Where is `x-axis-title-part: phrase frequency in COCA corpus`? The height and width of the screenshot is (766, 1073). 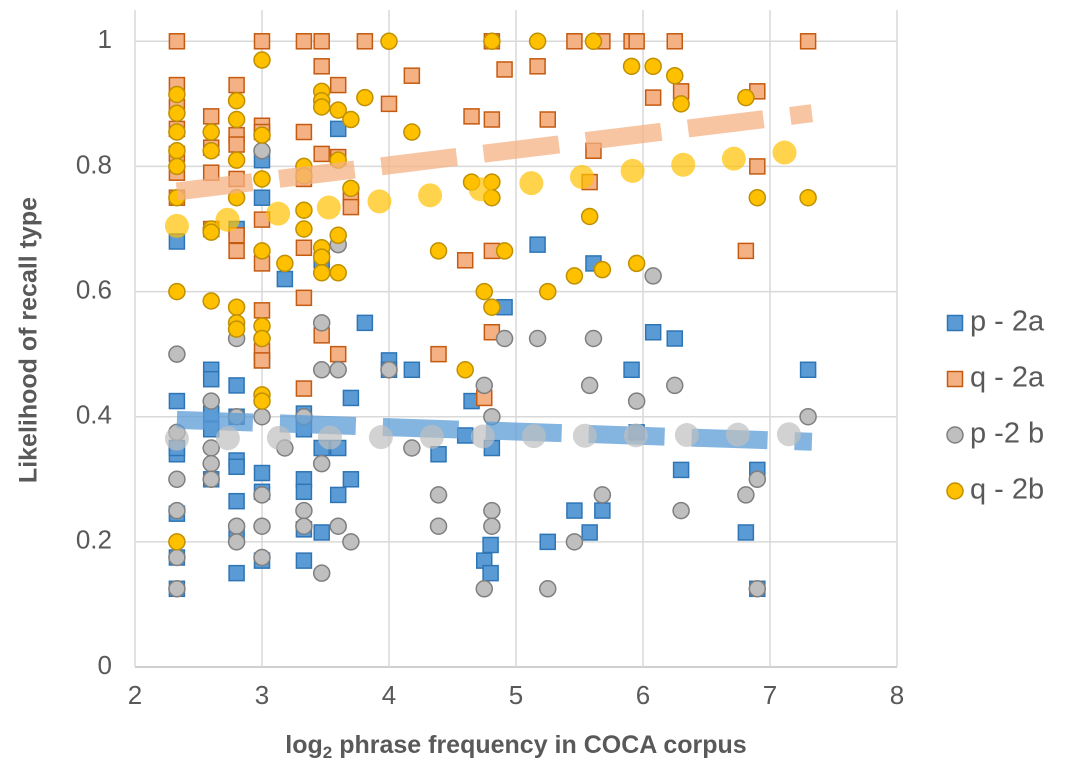 x-axis-title-part: phrase frequency in COCA corpus is located at coordinates (539, 745).